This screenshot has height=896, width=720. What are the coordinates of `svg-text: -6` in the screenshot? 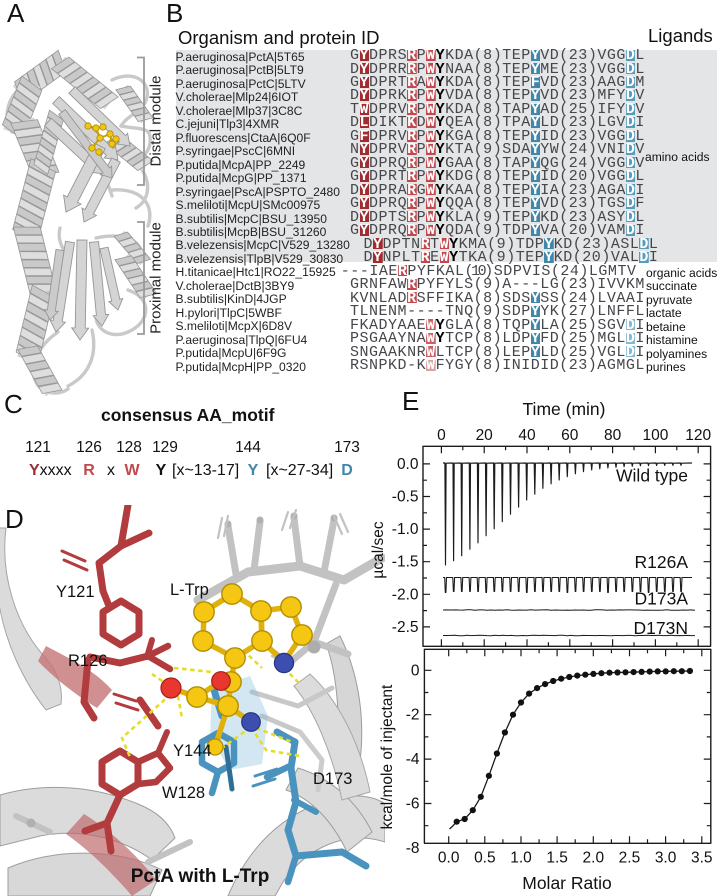 It's located at (413, 804).